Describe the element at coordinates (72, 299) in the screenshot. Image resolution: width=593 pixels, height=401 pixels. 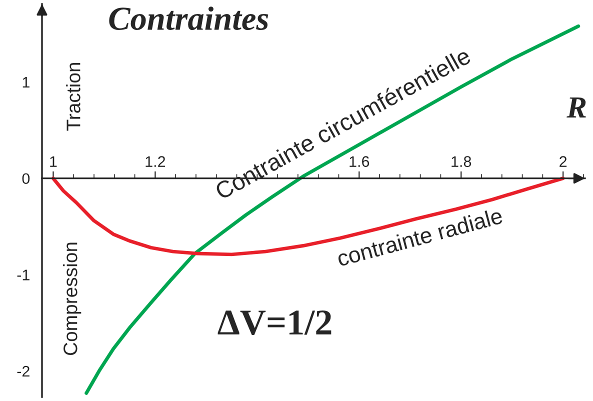
I see `annotation: Compression` at that location.